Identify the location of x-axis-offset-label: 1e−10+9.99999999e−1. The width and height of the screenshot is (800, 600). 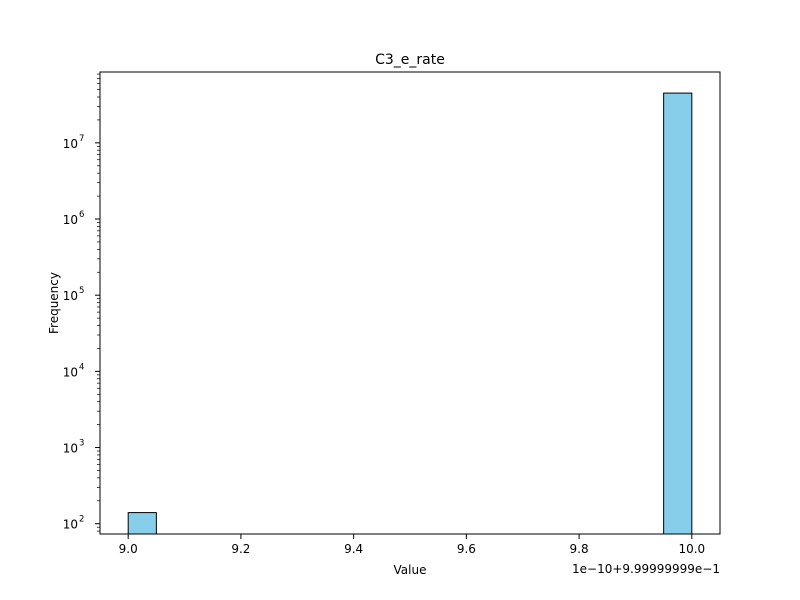
(646, 569).